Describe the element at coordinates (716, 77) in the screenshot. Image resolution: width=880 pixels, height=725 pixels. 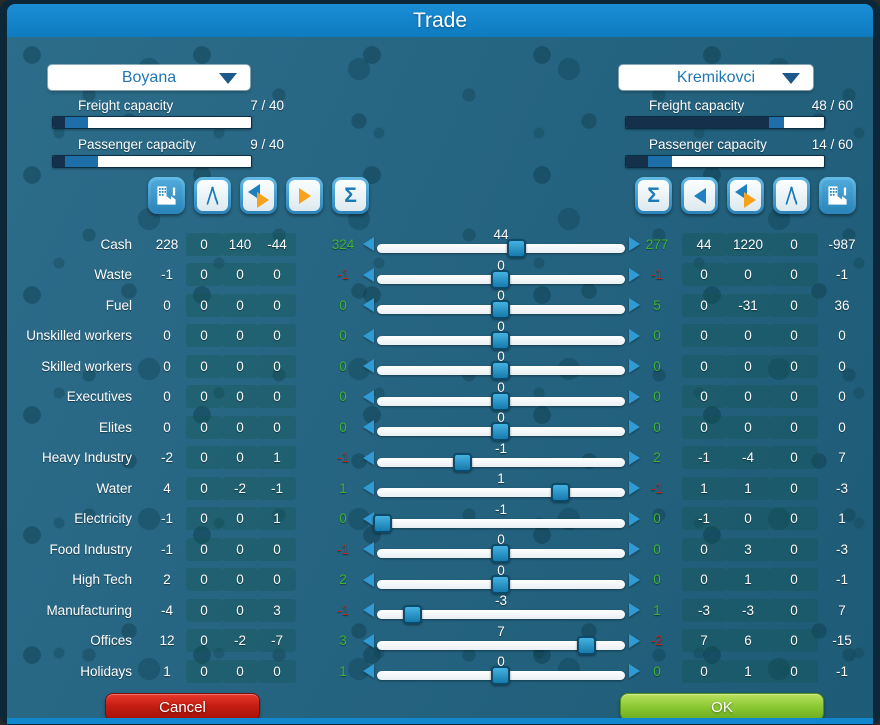
I see `right-city-dropdown: Kremikovci` at that location.